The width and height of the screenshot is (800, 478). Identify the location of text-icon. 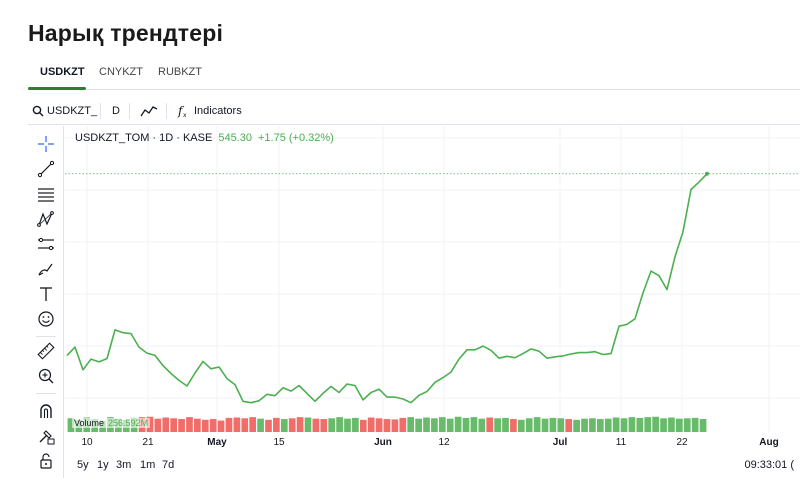
(46, 294).